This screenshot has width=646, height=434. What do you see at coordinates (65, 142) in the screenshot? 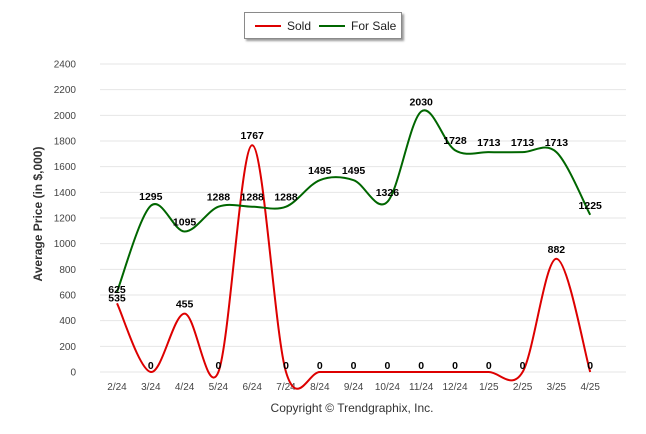
I see `y-tick-label: 1800` at bounding box center [65, 142].